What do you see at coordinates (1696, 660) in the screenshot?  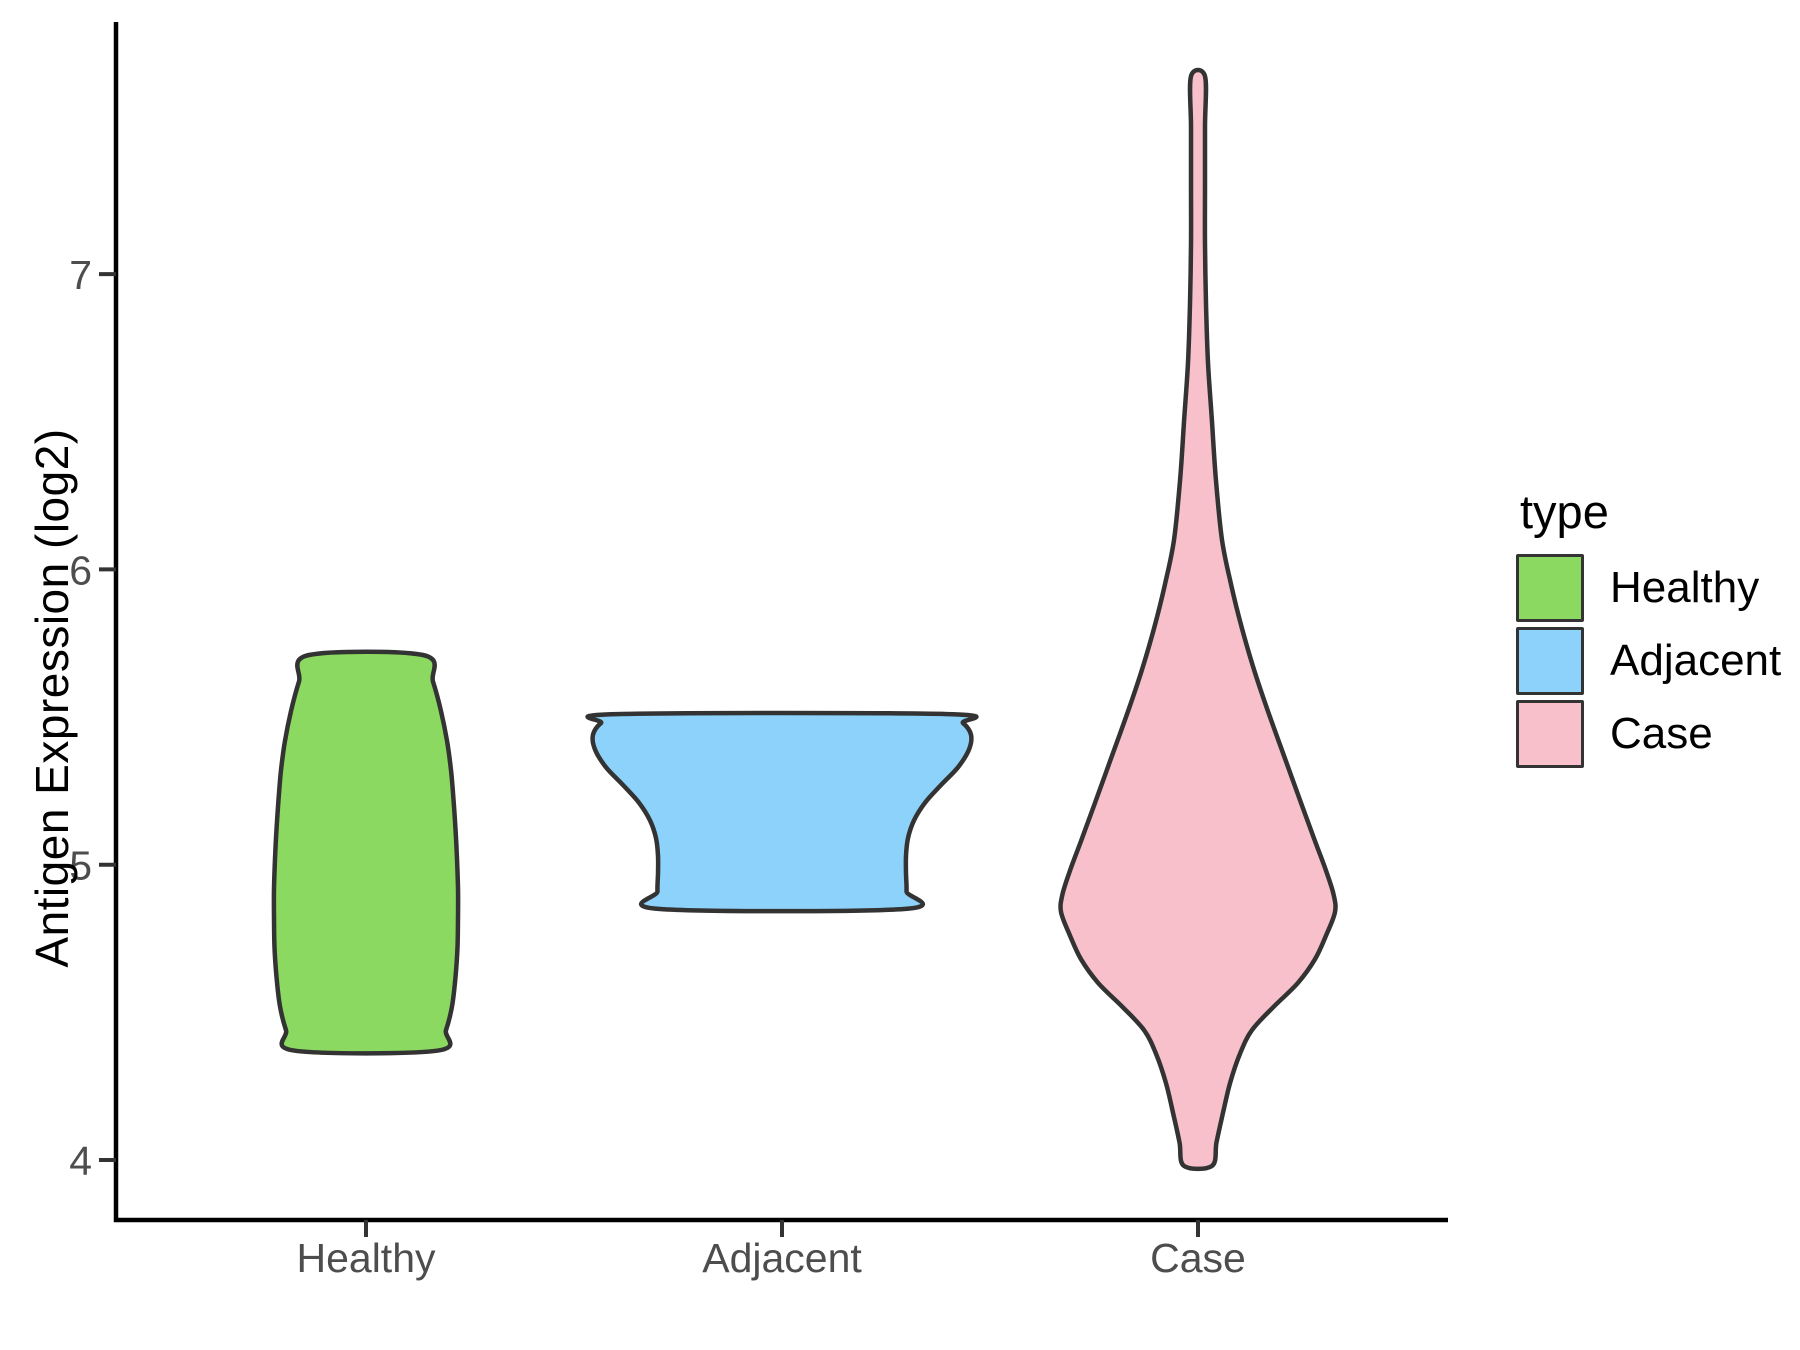 I see `legend-label-adjacent: Adjacent` at bounding box center [1696, 660].